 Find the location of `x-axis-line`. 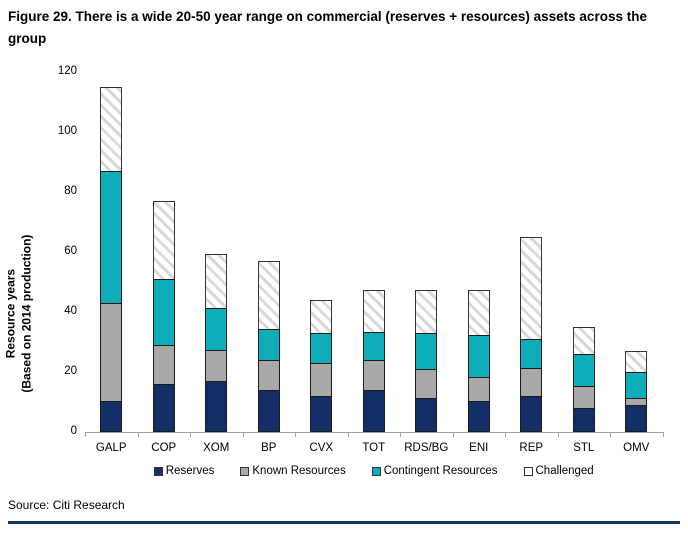

x-axis-line is located at coordinates (374, 432).